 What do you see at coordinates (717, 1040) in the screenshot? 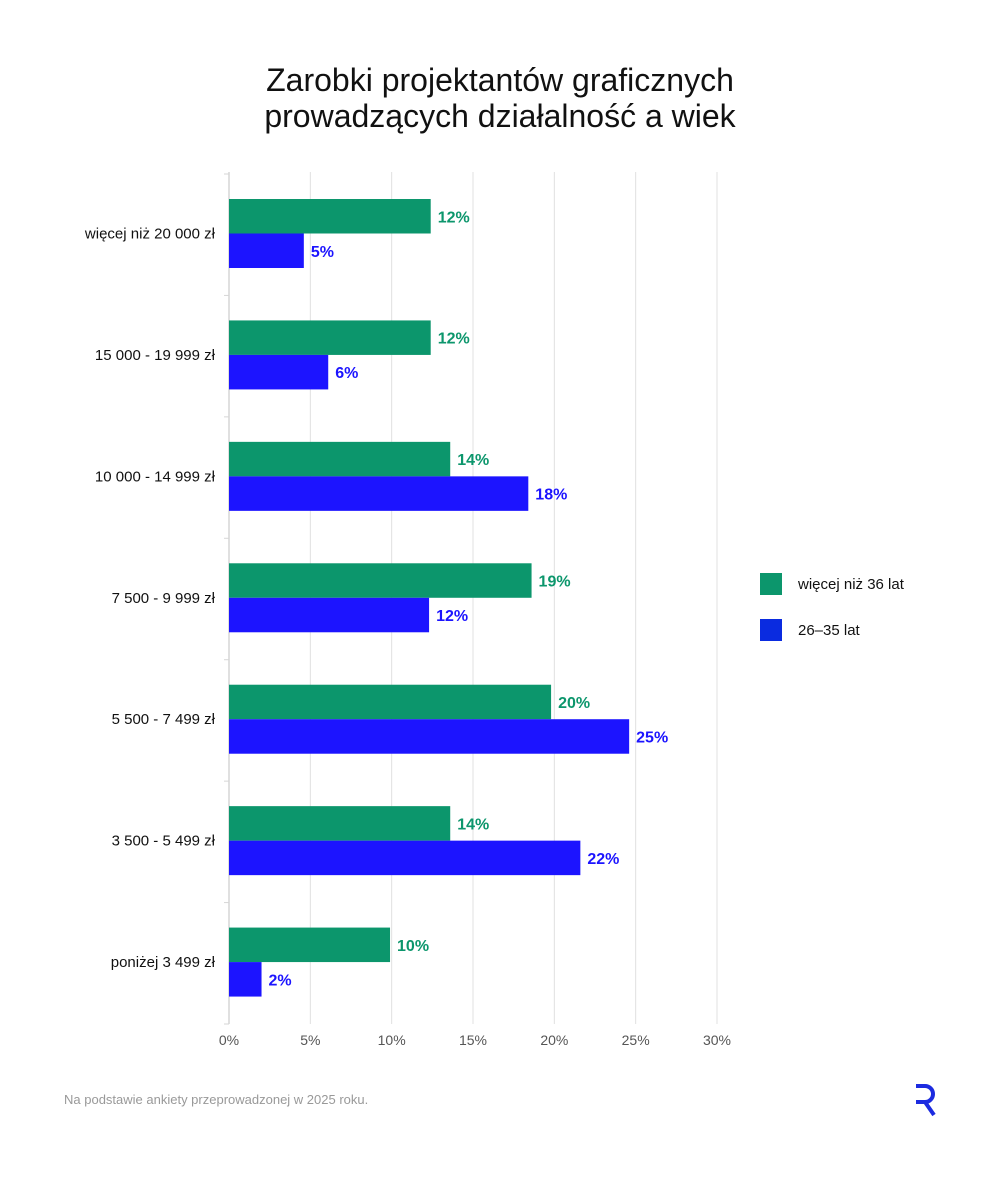
I see `x-tick-label: 30%` at bounding box center [717, 1040].